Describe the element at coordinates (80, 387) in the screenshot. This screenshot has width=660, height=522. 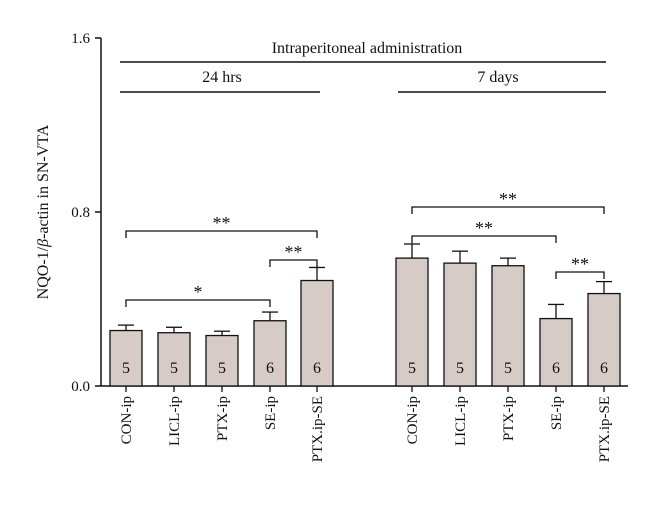
I see `y-tick-label: 0.0` at that location.